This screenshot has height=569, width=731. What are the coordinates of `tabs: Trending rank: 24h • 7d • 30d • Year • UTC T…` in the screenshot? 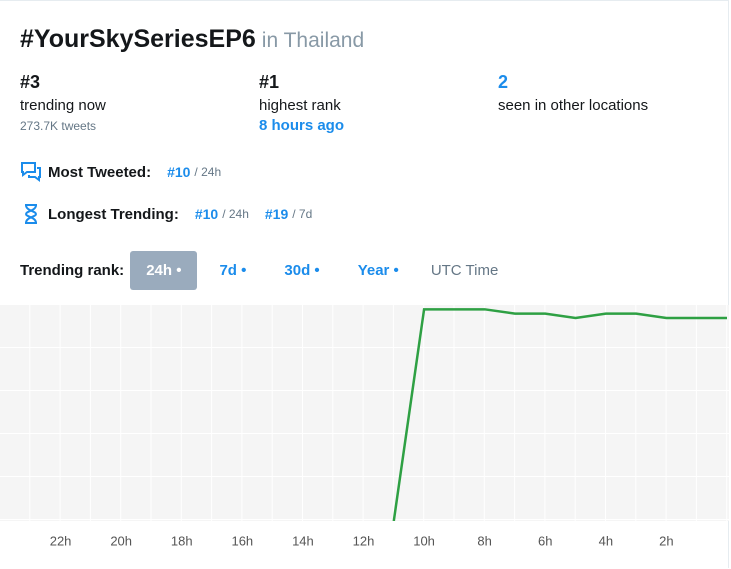 It's located at (264, 270).